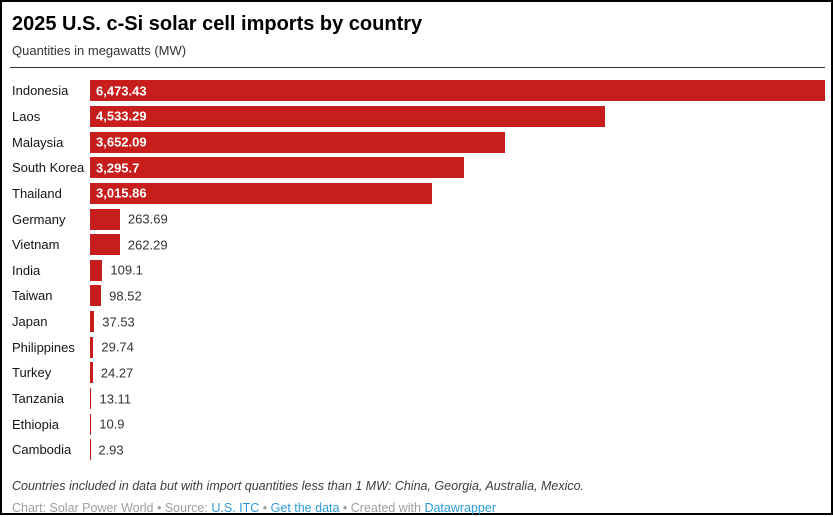 Image resolution: width=833 pixels, height=517 pixels. Describe the element at coordinates (118, 322) in the screenshot. I see `value-label-outside: 37.53` at that location.